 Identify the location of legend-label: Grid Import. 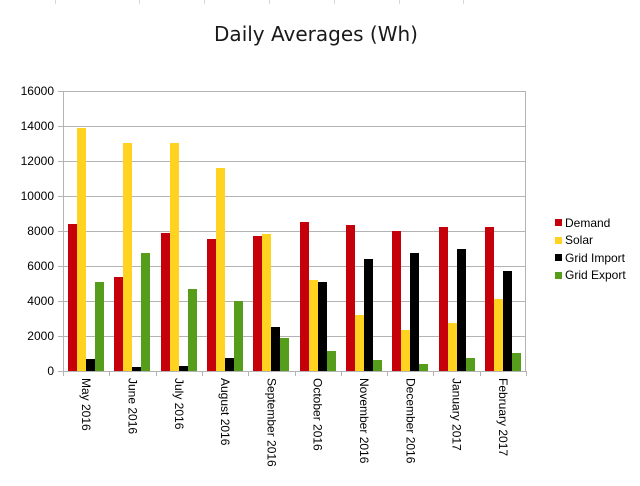
(595, 257).